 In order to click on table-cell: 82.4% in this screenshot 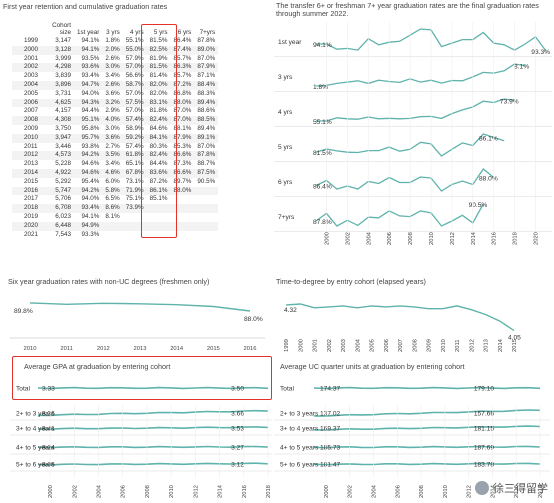, I will do `click(158, 120)`.